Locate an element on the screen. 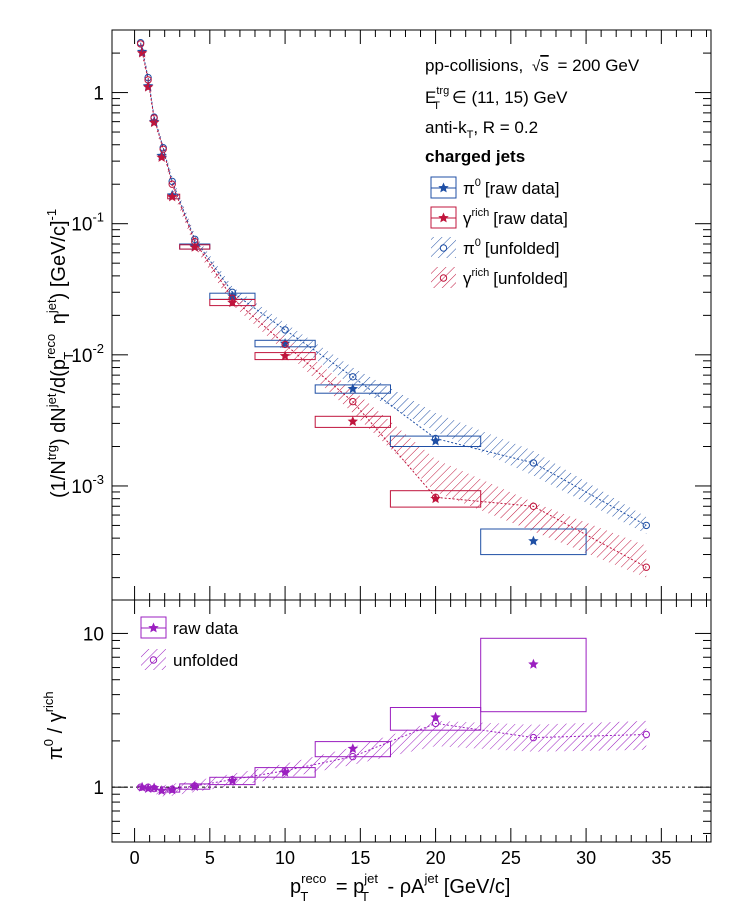 This screenshot has width=748, height=924. top-y-tick-label: 10⁻² is located at coordinates (87, 354).